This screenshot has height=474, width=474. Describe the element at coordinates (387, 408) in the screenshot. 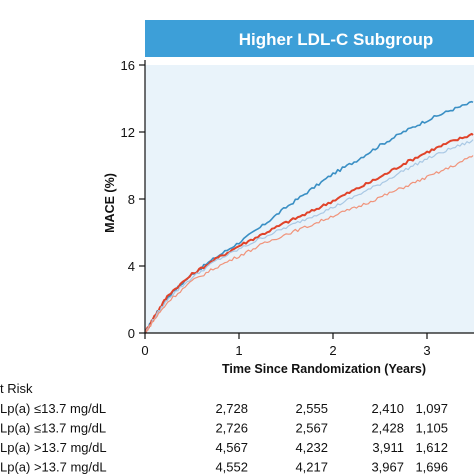

I see `at-risk-value: 2,410` at that location.